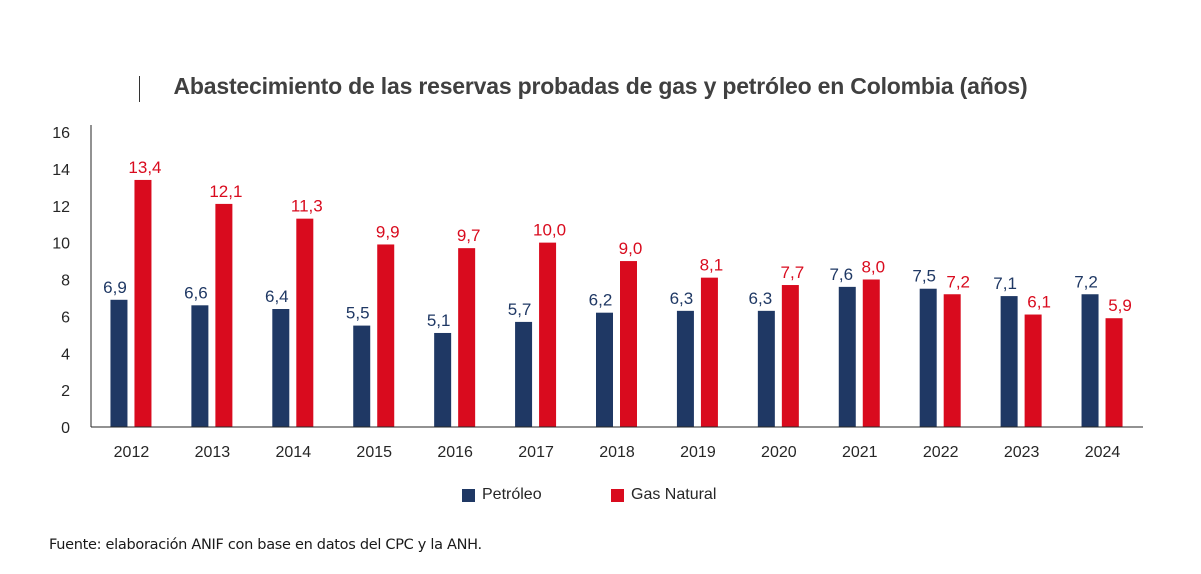 Image resolution: width=1201 pixels, height=574 pixels. What do you see at coordinates (132, 452) in the screenshot?
I see `x-tick-label: 2012` at bounding box center [132, 452].